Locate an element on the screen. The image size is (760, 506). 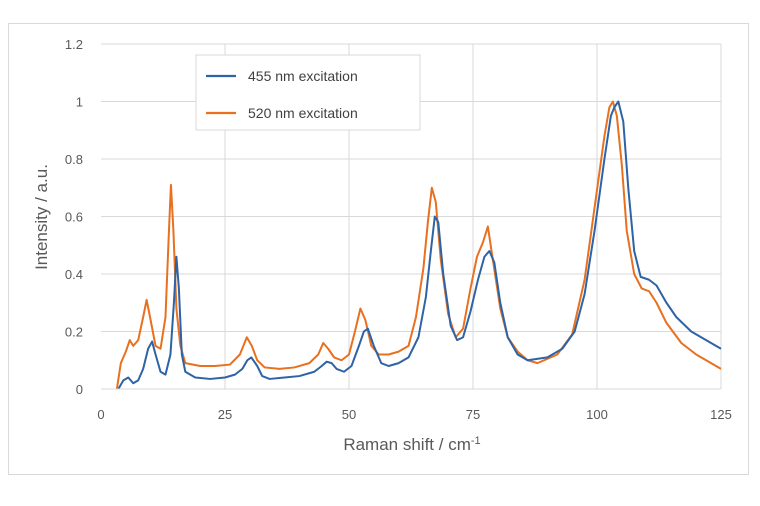
legend-box is located at coordinates (308, 92).